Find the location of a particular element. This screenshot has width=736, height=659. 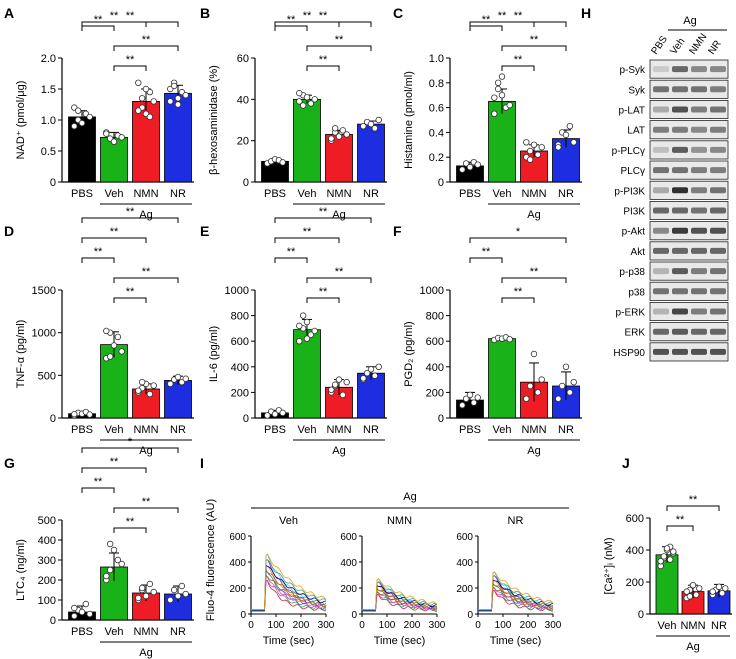

category-label-nmn: NMN is located at coordinates (338, 194).